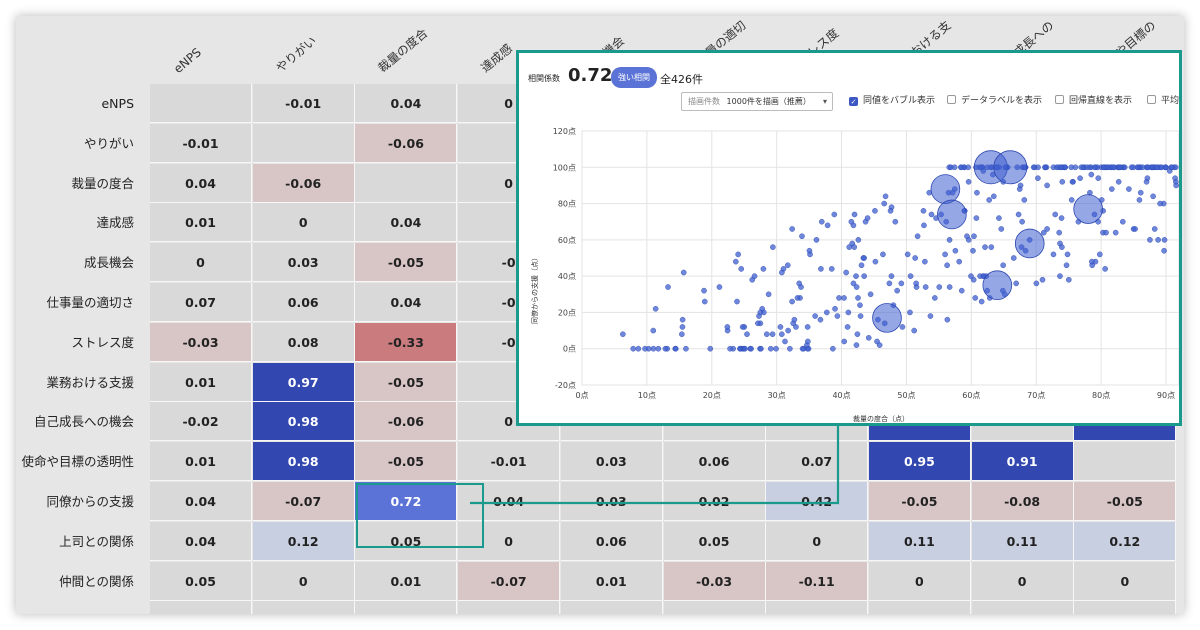 The image size is (1200, 630). What do you see at coordinates (303, 342) in the screenshot?
I see `matrix-cell: 0.08` at bounding box center [303, 342].